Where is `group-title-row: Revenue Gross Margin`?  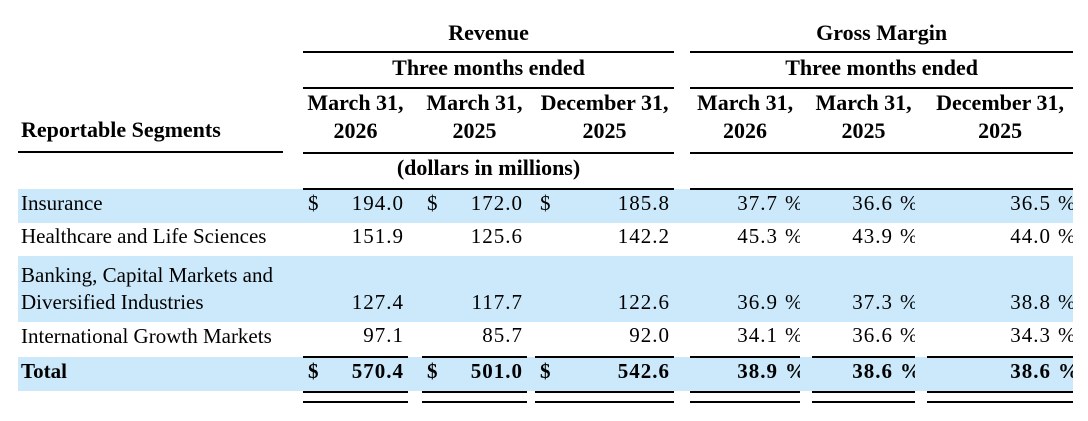 group-title-row: Revenue Gross Margin is located at coordinates (546, 36).